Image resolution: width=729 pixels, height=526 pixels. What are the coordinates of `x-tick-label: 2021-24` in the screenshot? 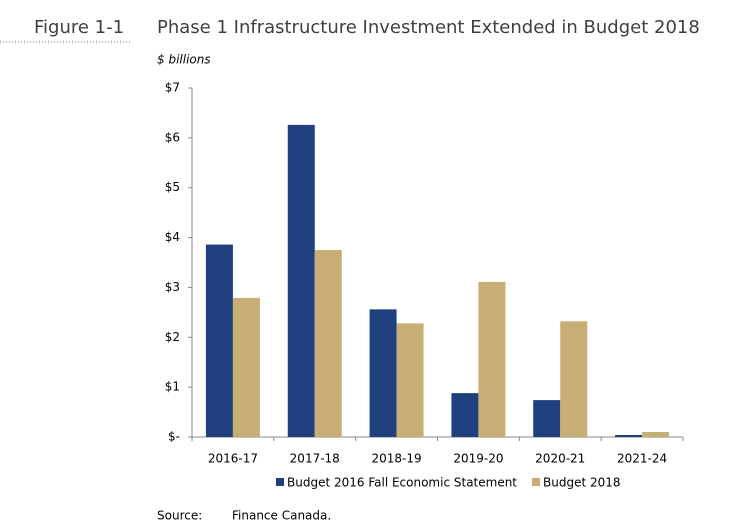 It's located at (642, 459).